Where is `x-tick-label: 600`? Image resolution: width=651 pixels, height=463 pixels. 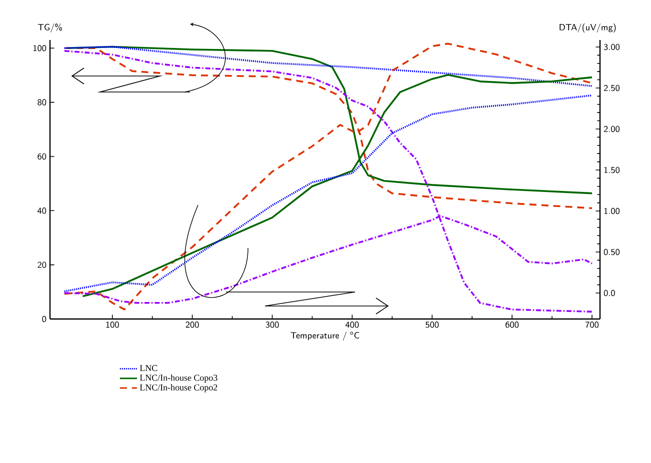
x-tick-label: 600 is located at coordinates (512, 325).